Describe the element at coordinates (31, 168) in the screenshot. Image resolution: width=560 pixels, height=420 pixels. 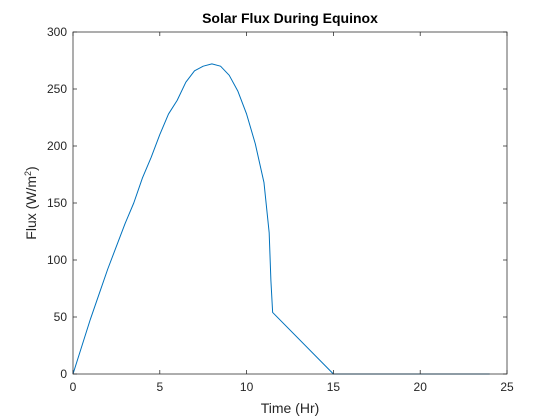
I see `y-axis-label-suffix: )` at that location.